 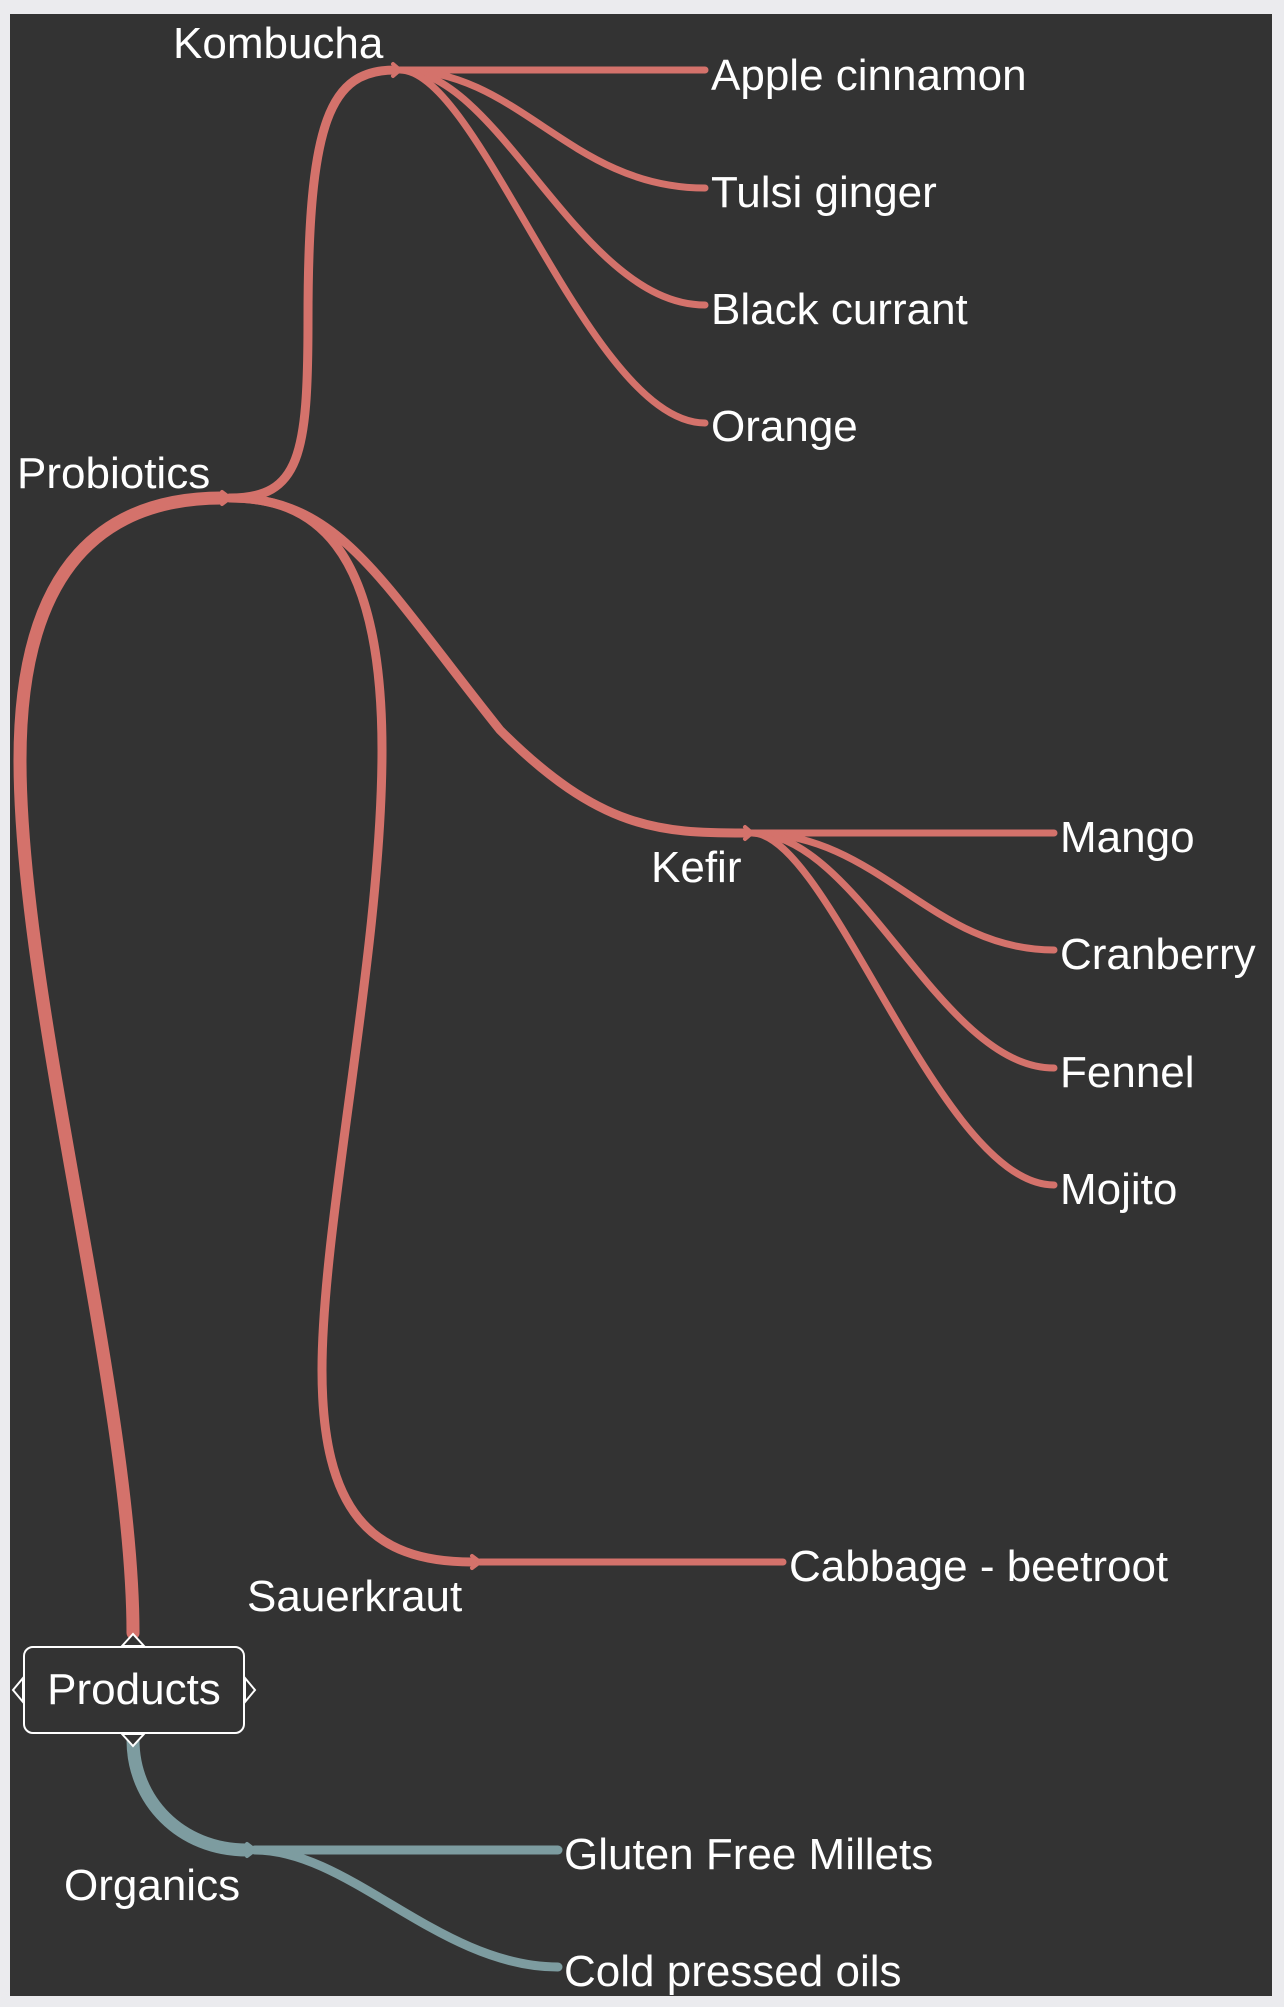 I want to click on node-black-currant: Black currant, so click(x=839, y=309).